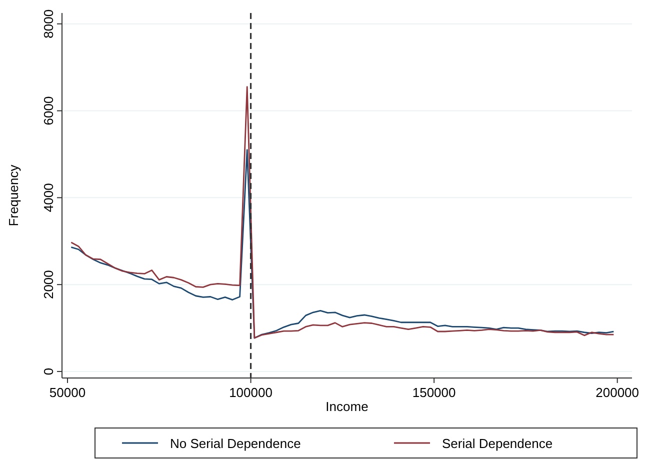  Describe the element at coordinates (67, 392) in the screenshot. I see `x-tick-label: 50000` at that location.